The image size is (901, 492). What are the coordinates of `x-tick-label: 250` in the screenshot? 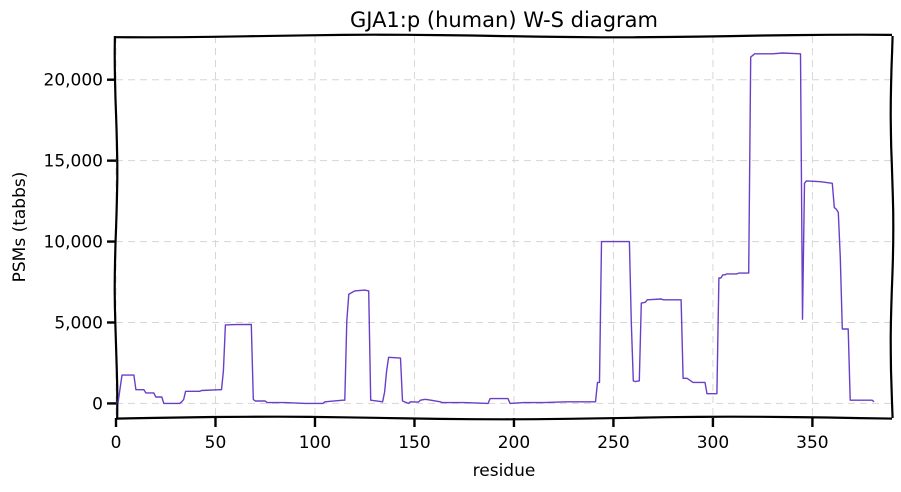 It's located at (613, 443).